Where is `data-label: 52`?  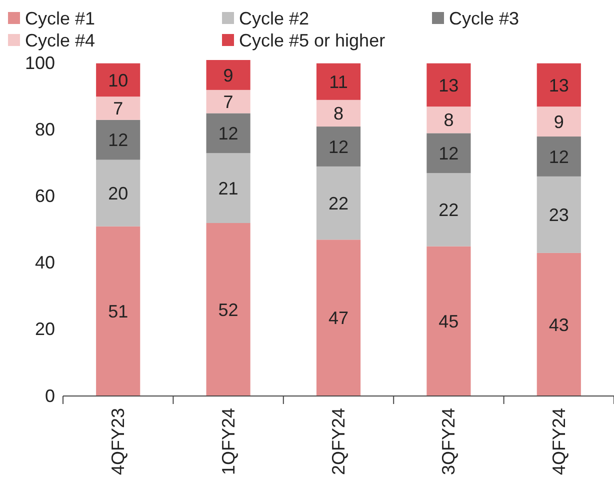 data-label: 52 is located at coordinates (228, 310).